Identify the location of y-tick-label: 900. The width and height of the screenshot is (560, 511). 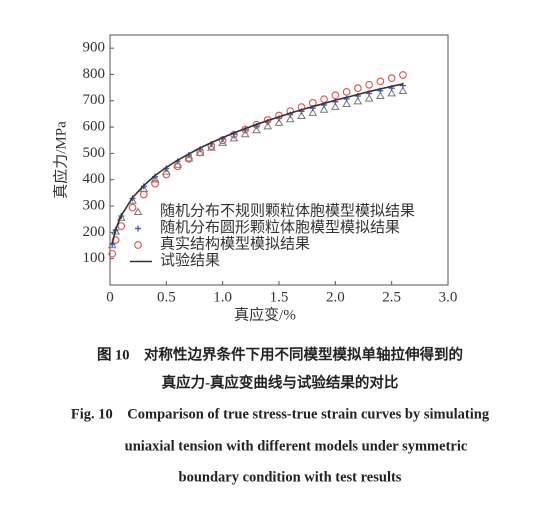
(94, 48).